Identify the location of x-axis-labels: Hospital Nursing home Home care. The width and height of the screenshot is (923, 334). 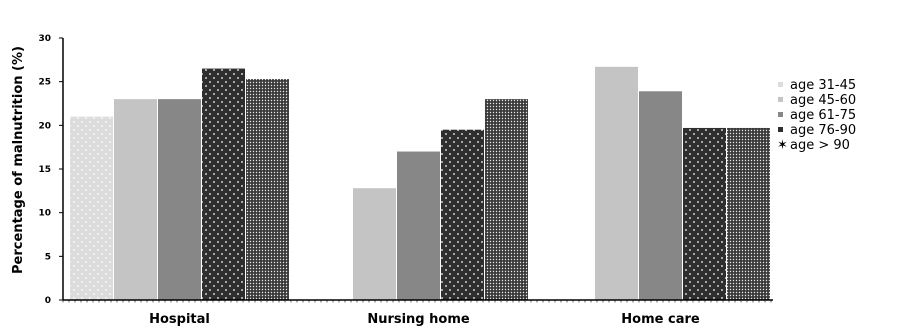
(424, 319).